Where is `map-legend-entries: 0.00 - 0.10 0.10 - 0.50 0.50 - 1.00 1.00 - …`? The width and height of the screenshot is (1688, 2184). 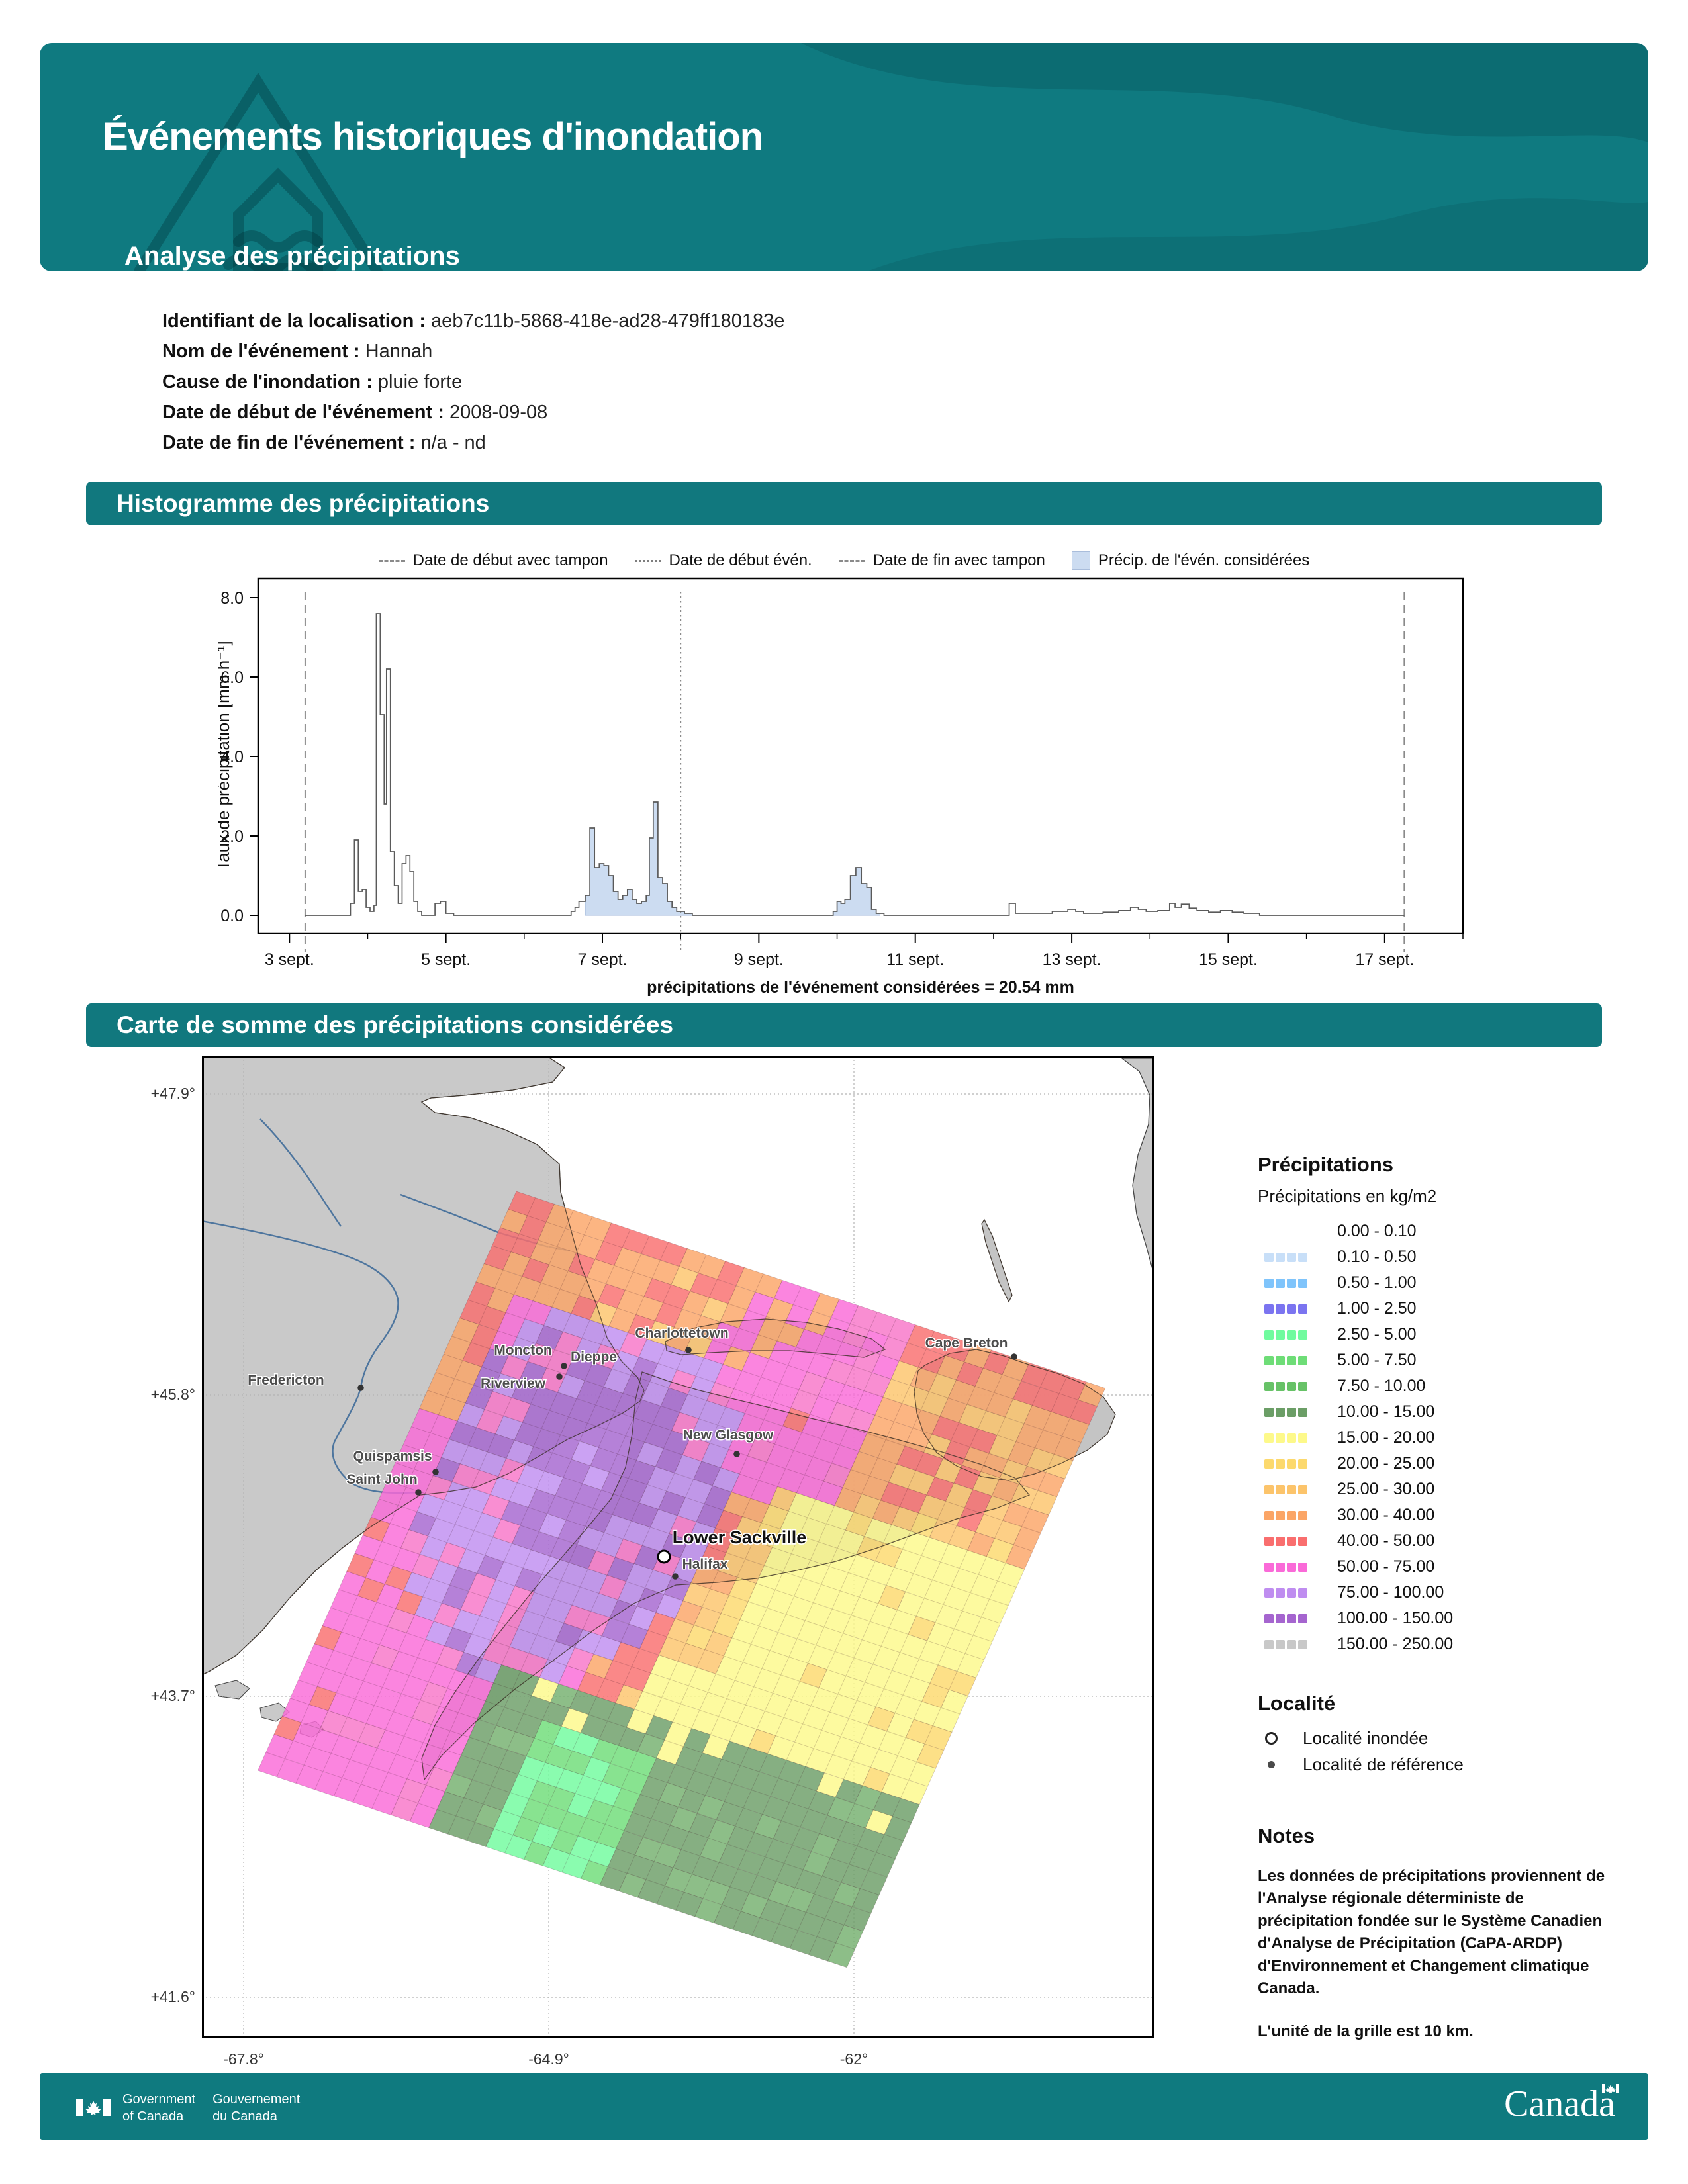
map-legend-entries: 0.00 - 0.10 0.10 - 0.50 0.50 - 1.00 1.00 - … is located at coordinates (1443, 1437).